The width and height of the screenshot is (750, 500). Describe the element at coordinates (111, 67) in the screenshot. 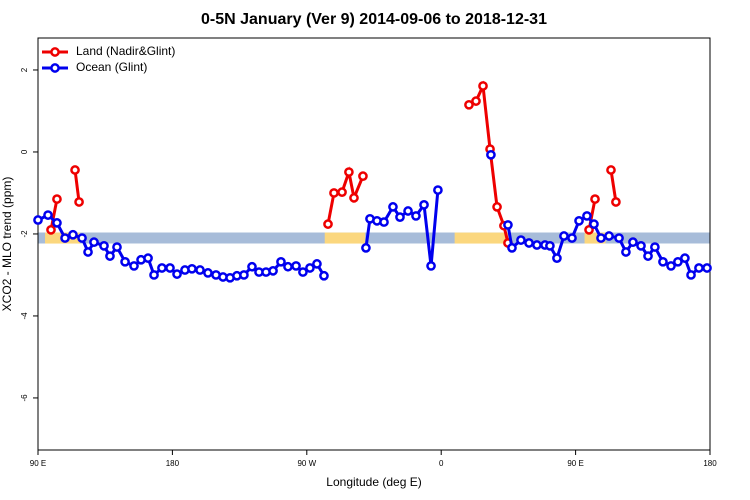

I see `legend-label: Ocean (Glint)` at that location.